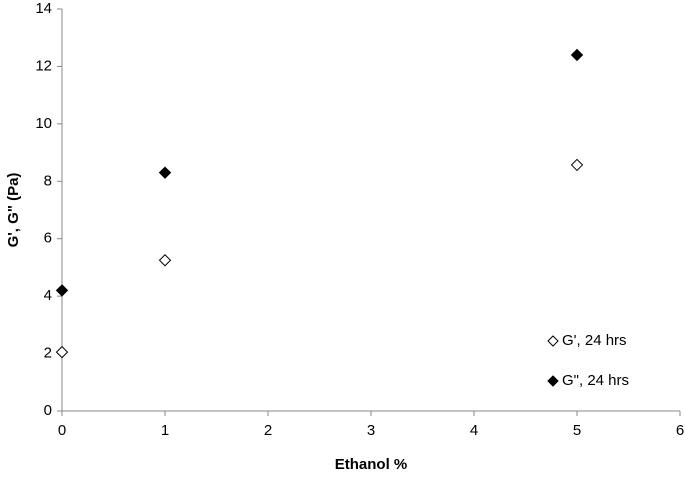  Describe the element at coordinates (371, 430) in the screenshot. I see `x-tick-label: 3` at that location.